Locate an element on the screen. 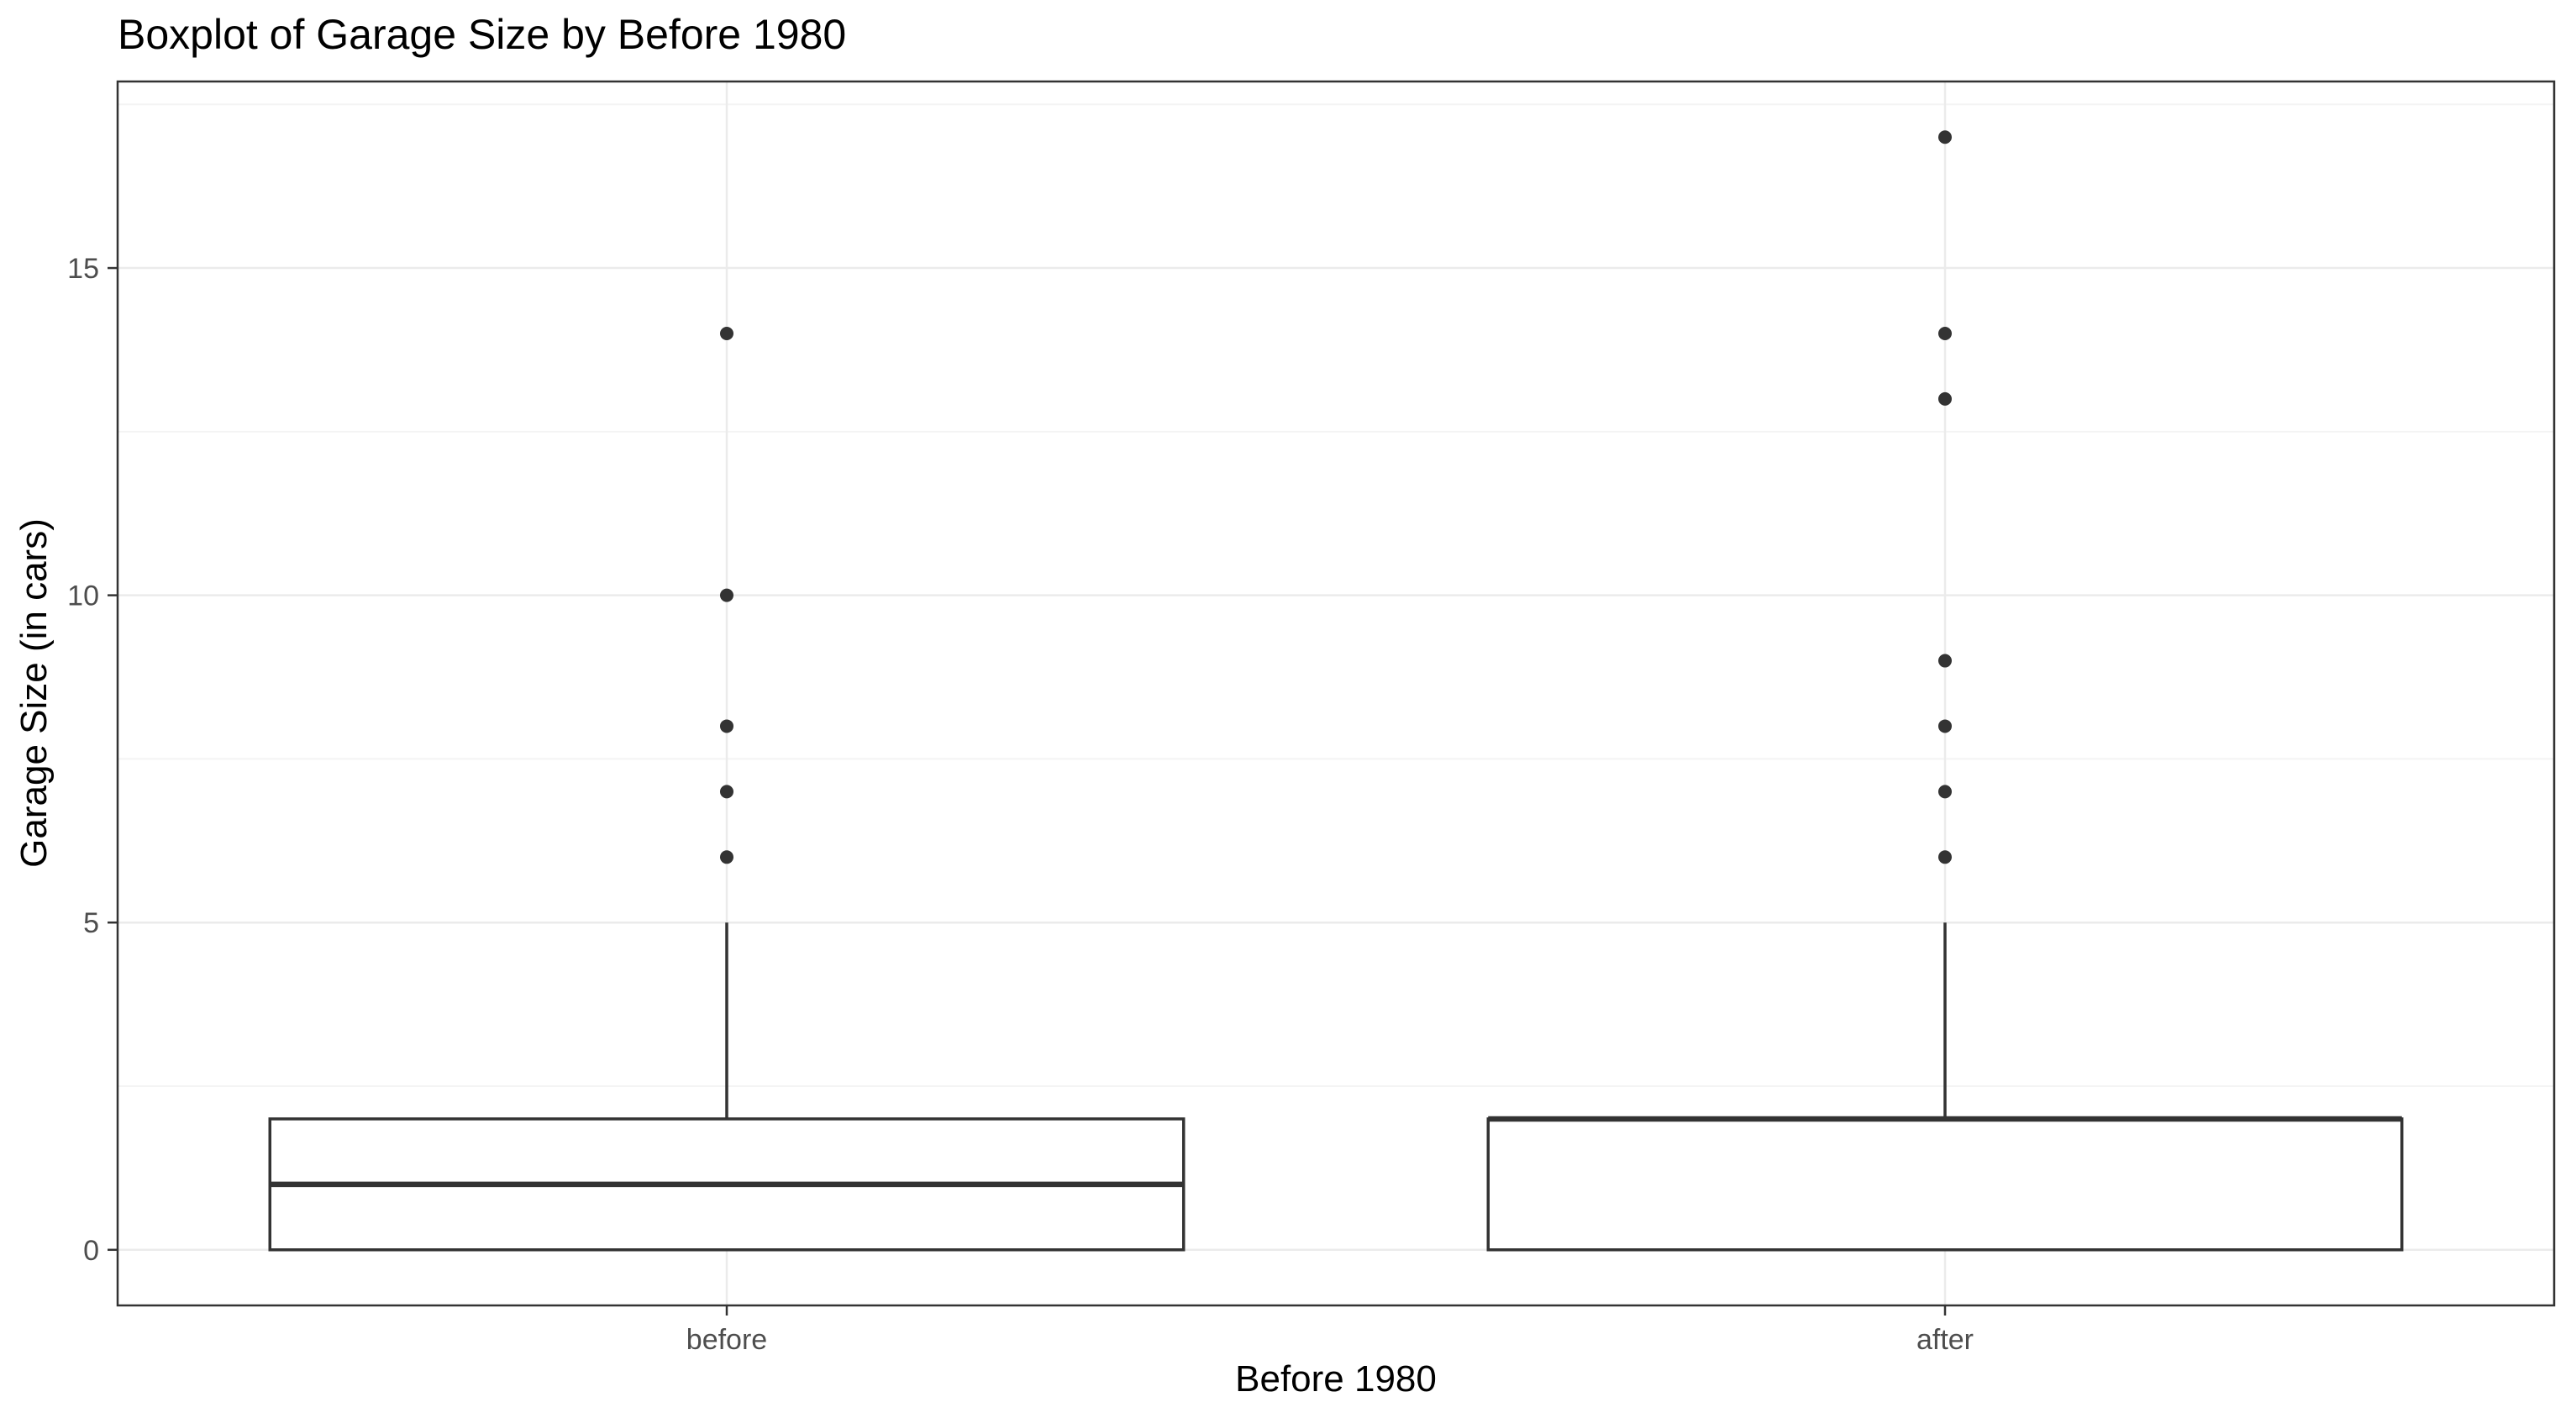 Image resolution: width=2576 pixels, height=1418 pixels. y-tick-label: 0 is located at coordinates (91, 1251).